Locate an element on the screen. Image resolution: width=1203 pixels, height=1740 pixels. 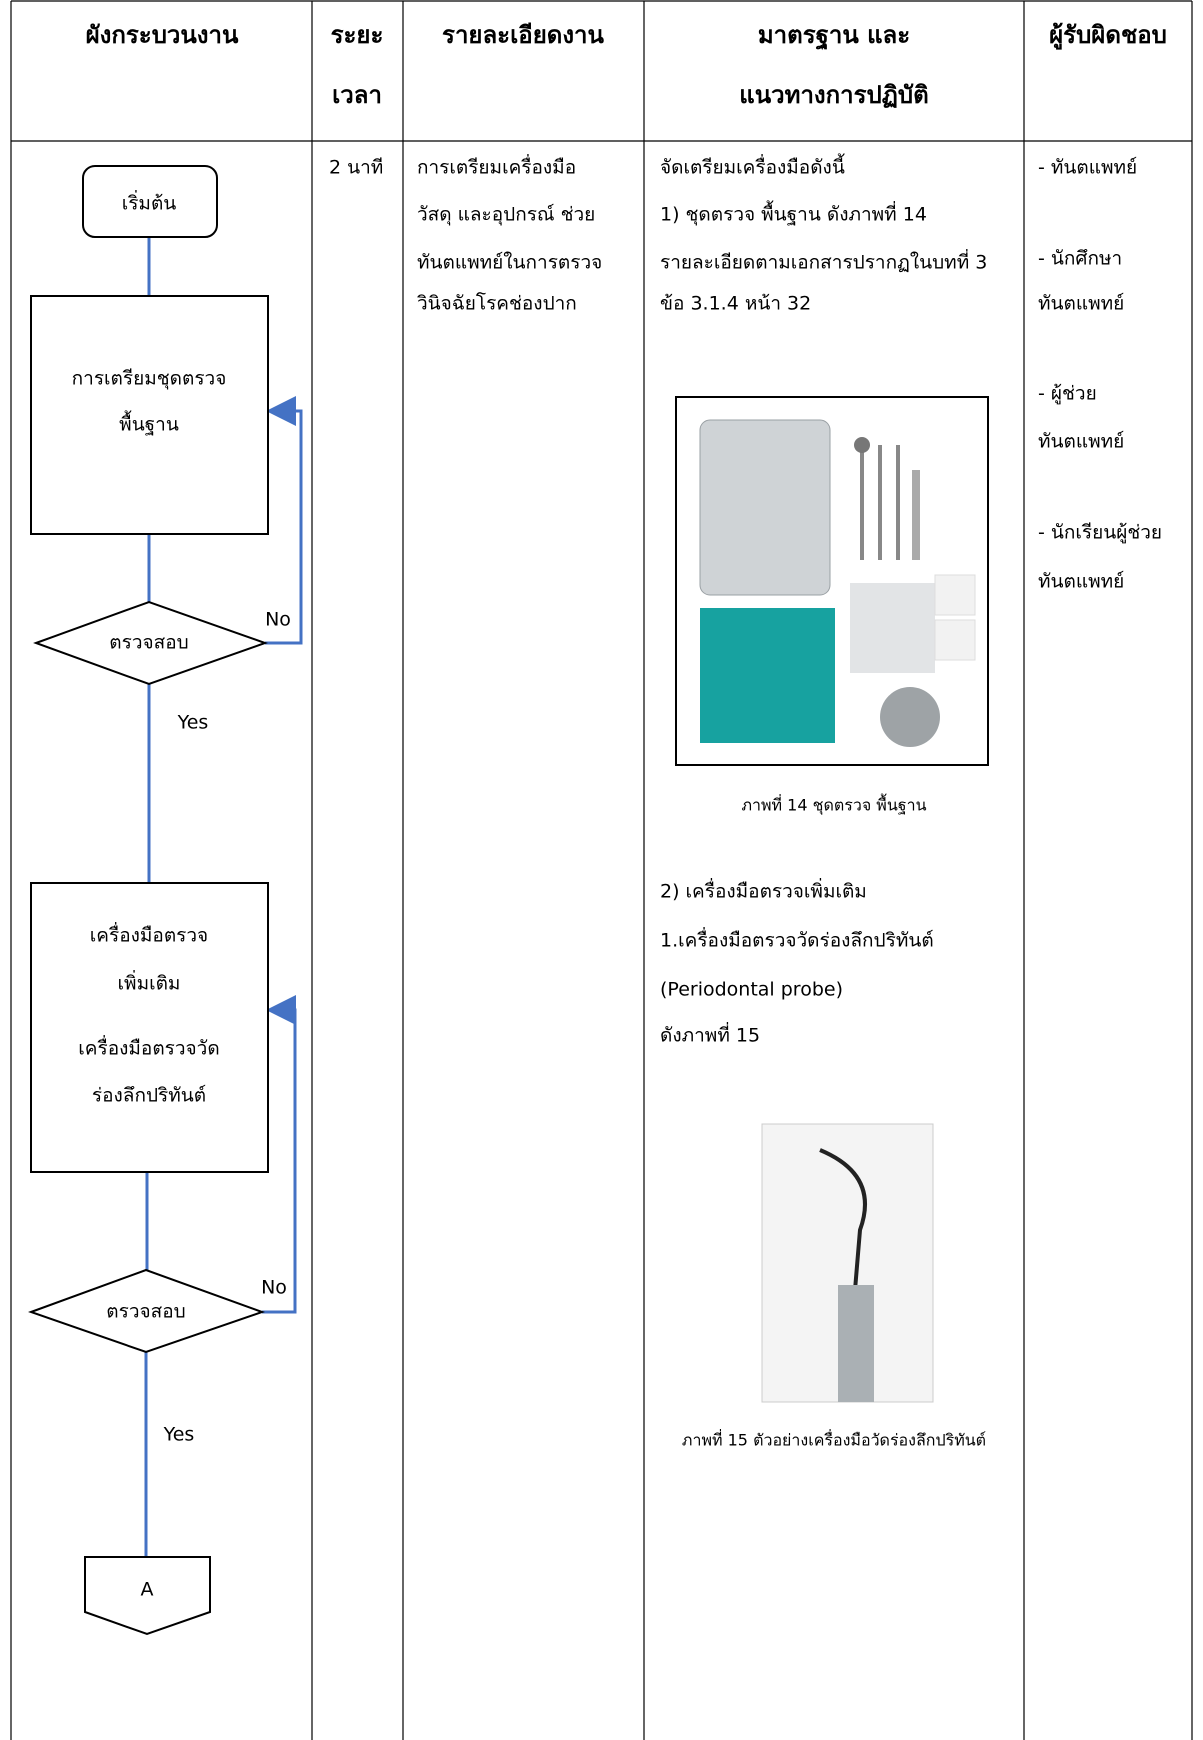
detail: วินิจฉัยโรคช่องปาก is located at coordinates (497, 303).